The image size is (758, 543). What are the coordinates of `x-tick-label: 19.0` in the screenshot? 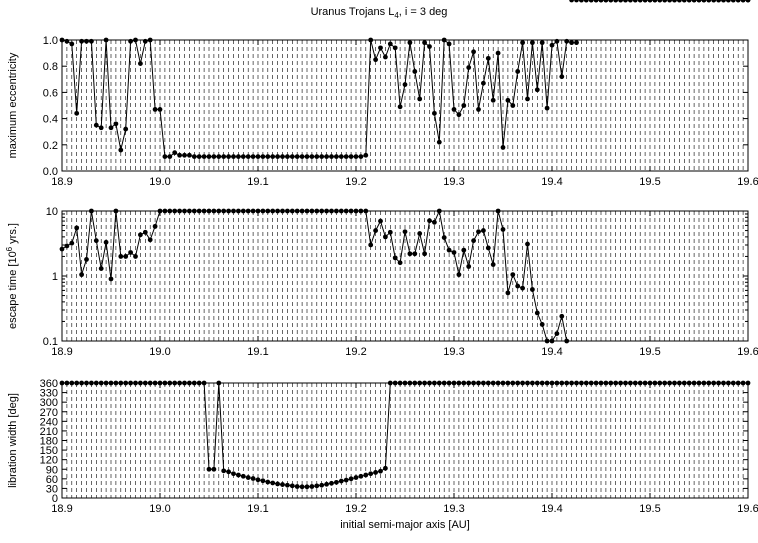 It's located at (159, 509).